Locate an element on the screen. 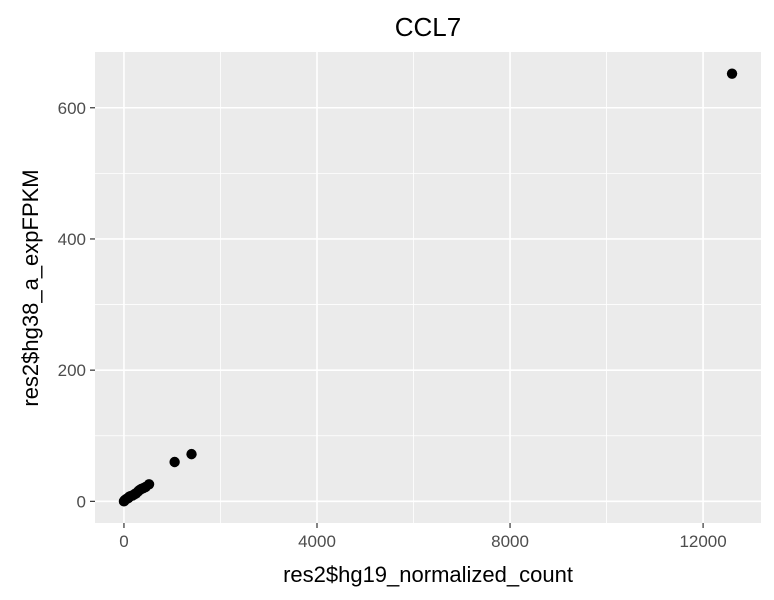 Image resolution: width=774 pixels, height=600 pixels. x-tick-label: 12000 is located at coordinates (702, 541).